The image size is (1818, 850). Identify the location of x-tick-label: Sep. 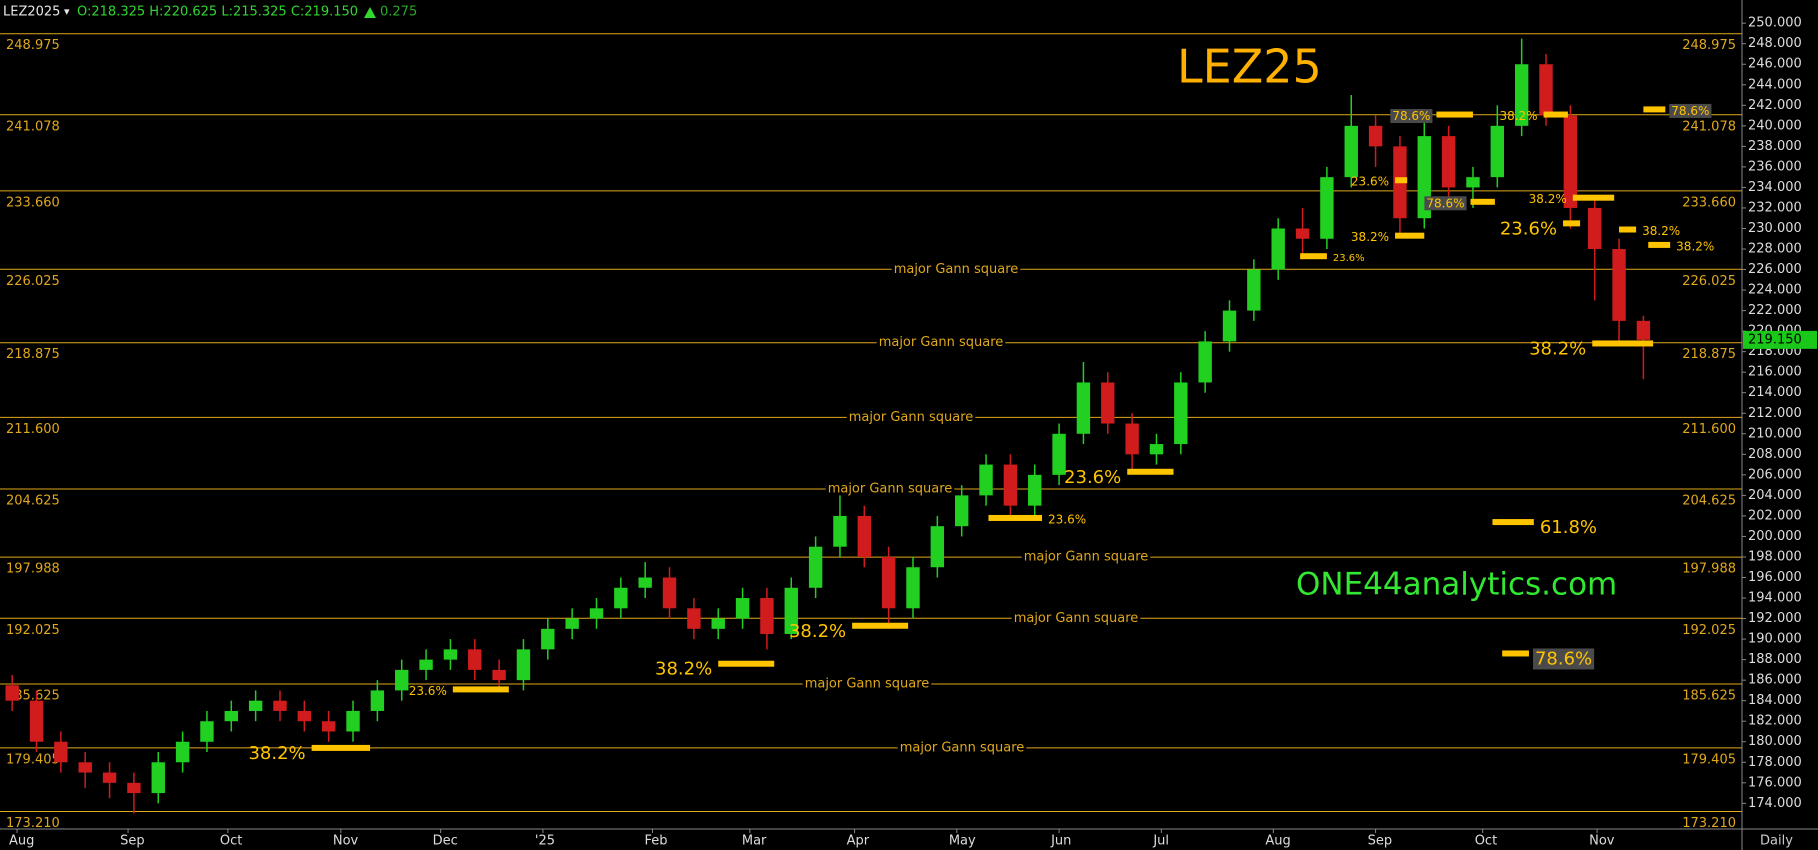
(132, 841).